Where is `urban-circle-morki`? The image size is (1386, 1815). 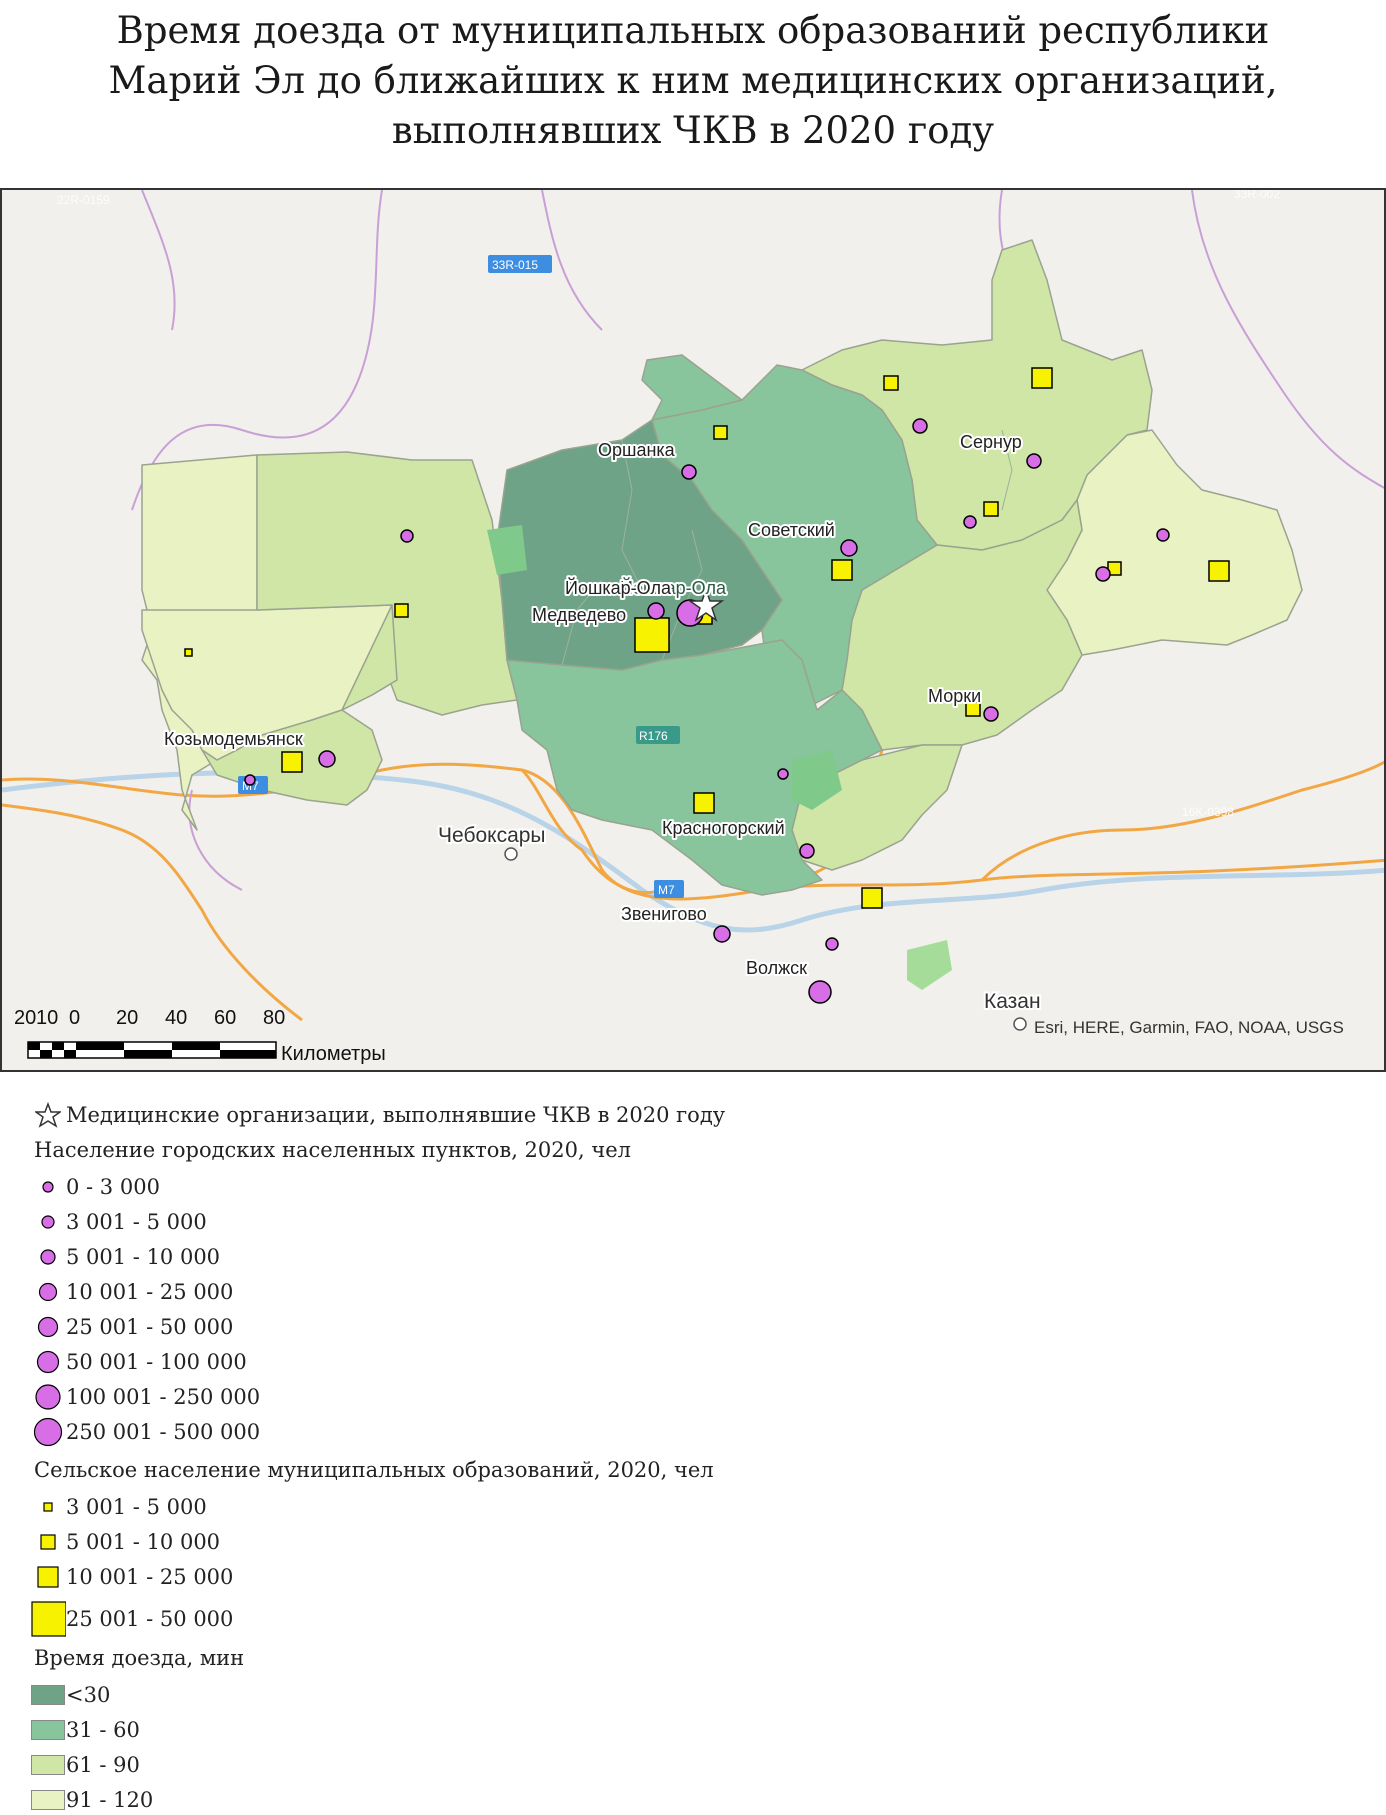 urban-circle-morki is located at coordinates (991, 714).